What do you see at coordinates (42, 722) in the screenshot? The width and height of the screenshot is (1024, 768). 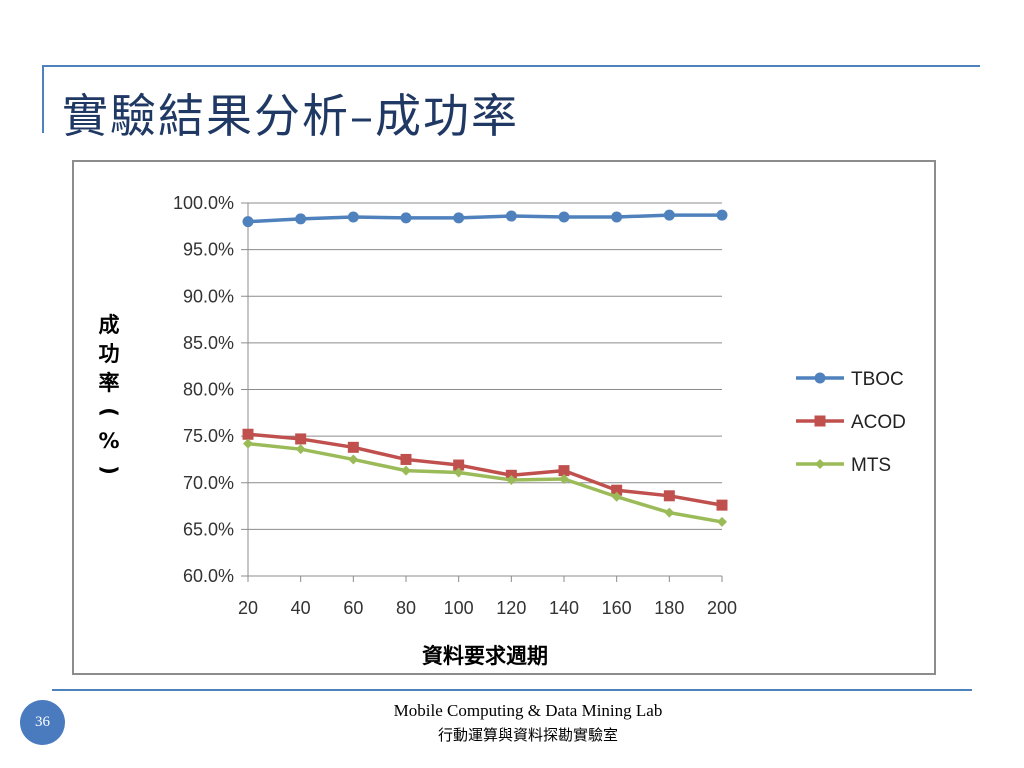 I see `page-number-badge: 36` at bounding box center [42, 722].